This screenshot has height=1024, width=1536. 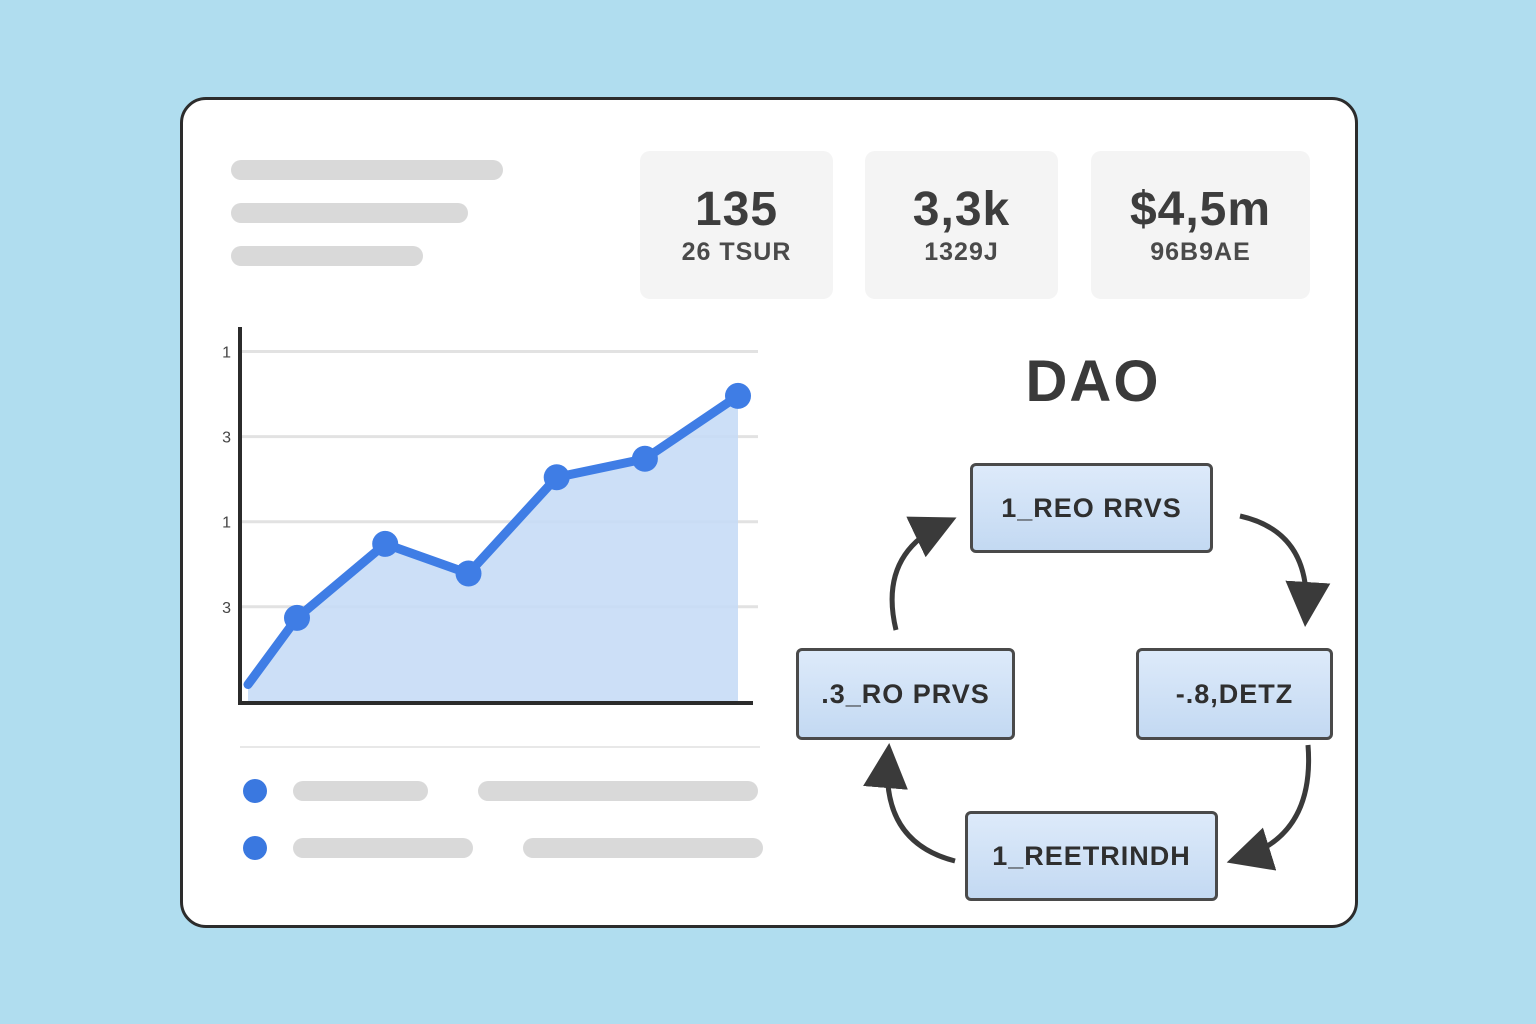 I want to click on stat-value: $4,5m, so click(x=1200, y=209).